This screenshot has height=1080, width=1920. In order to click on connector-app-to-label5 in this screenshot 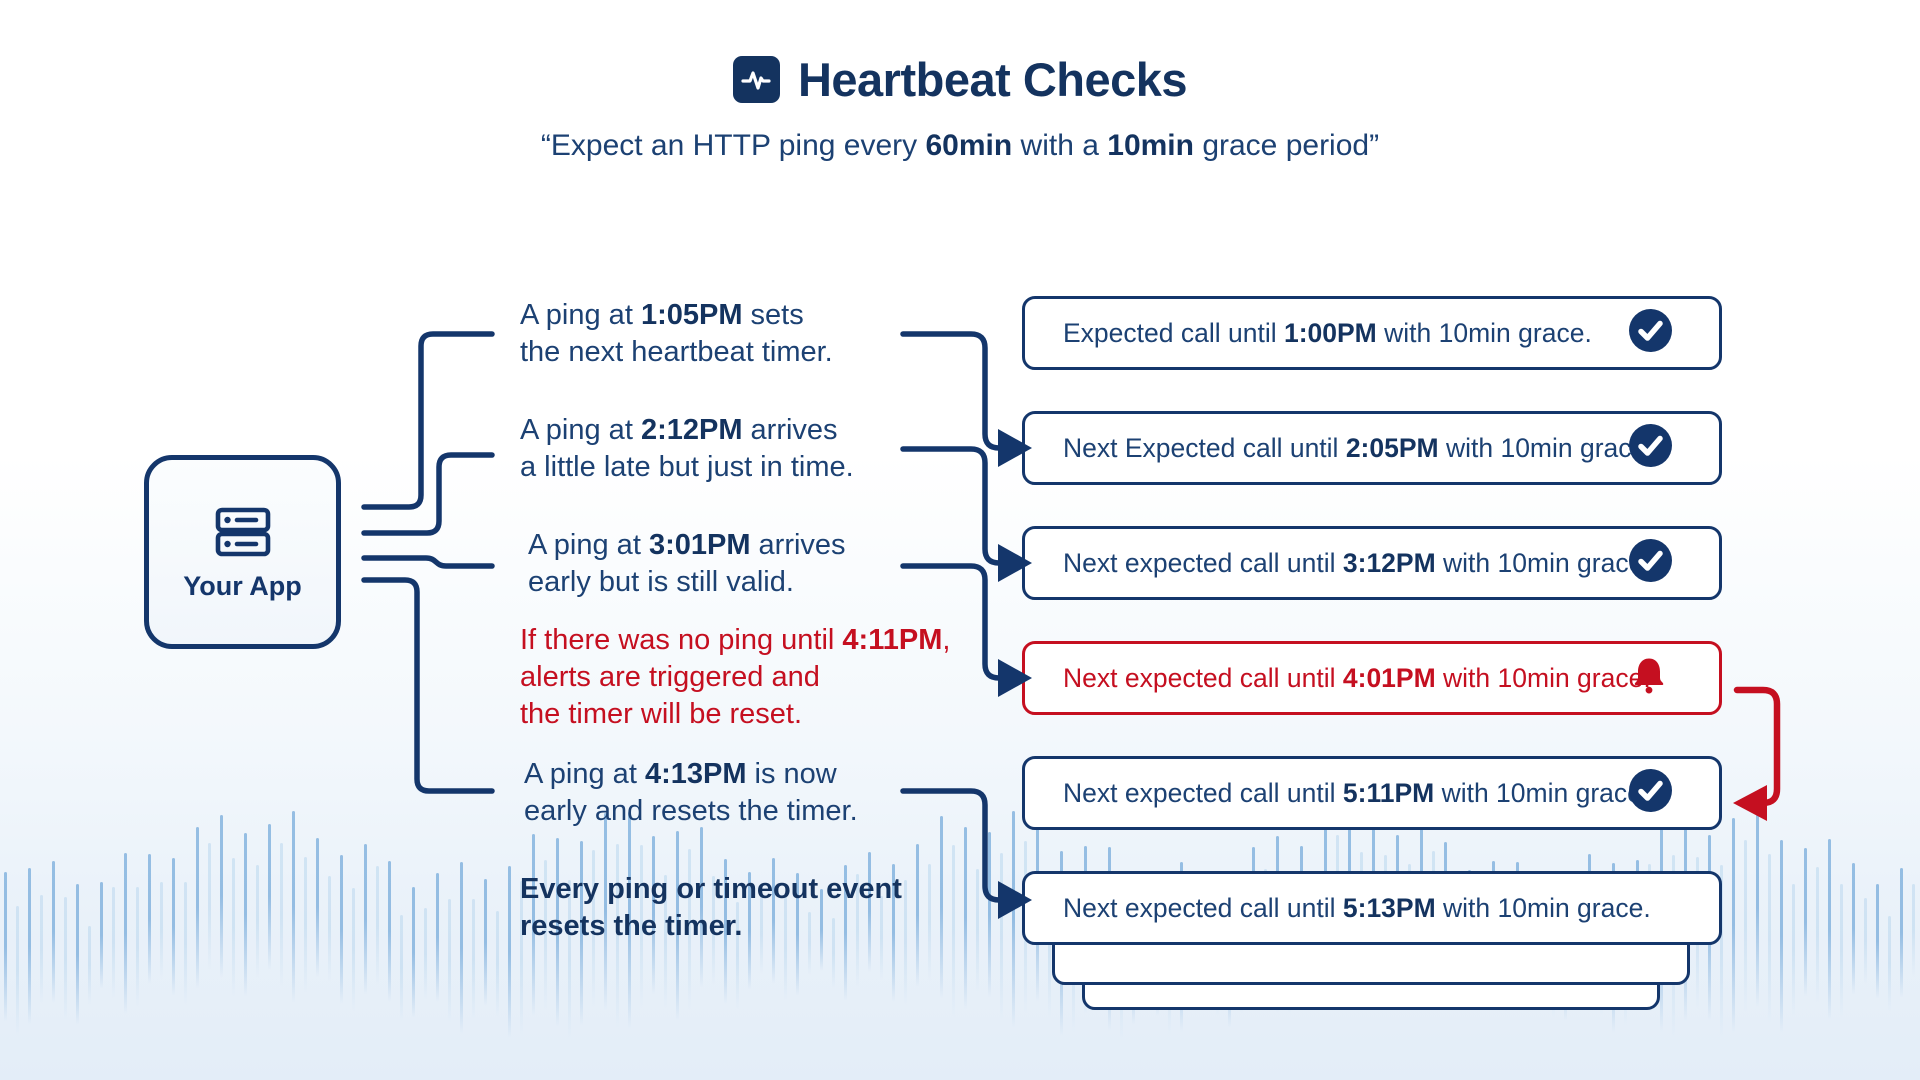, I will do `click(428, 685)`.